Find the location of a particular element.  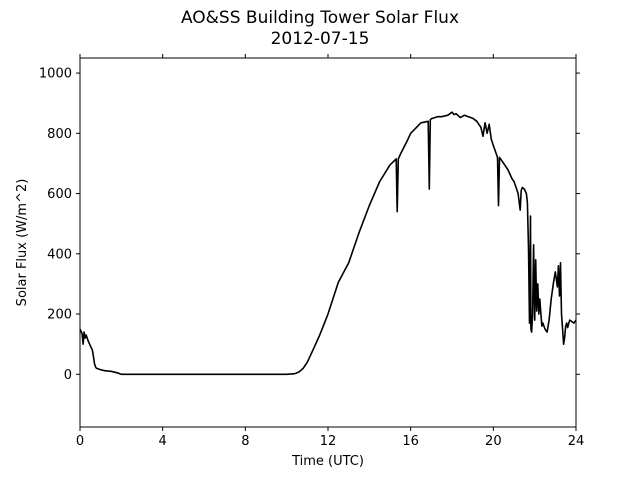

x-axis-label: Time (UTC) is located at coordinates (327, 461).